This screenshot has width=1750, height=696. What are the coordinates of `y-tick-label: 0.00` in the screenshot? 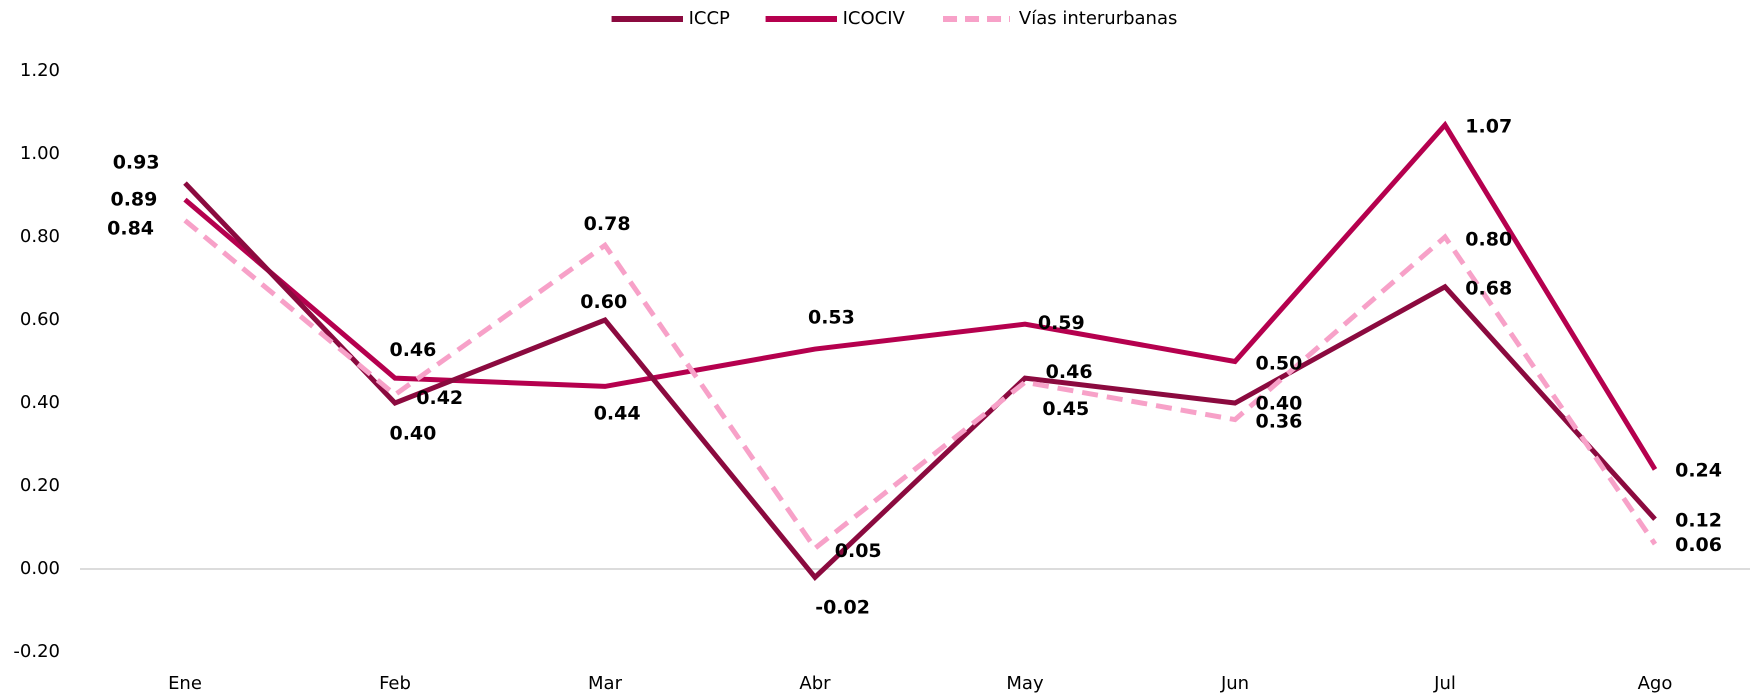 It's located at (40, 568).